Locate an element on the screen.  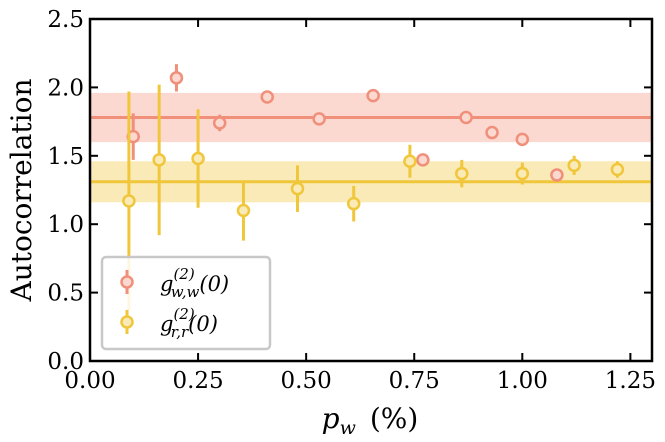
legend-box is located at coordinates (186, 303).